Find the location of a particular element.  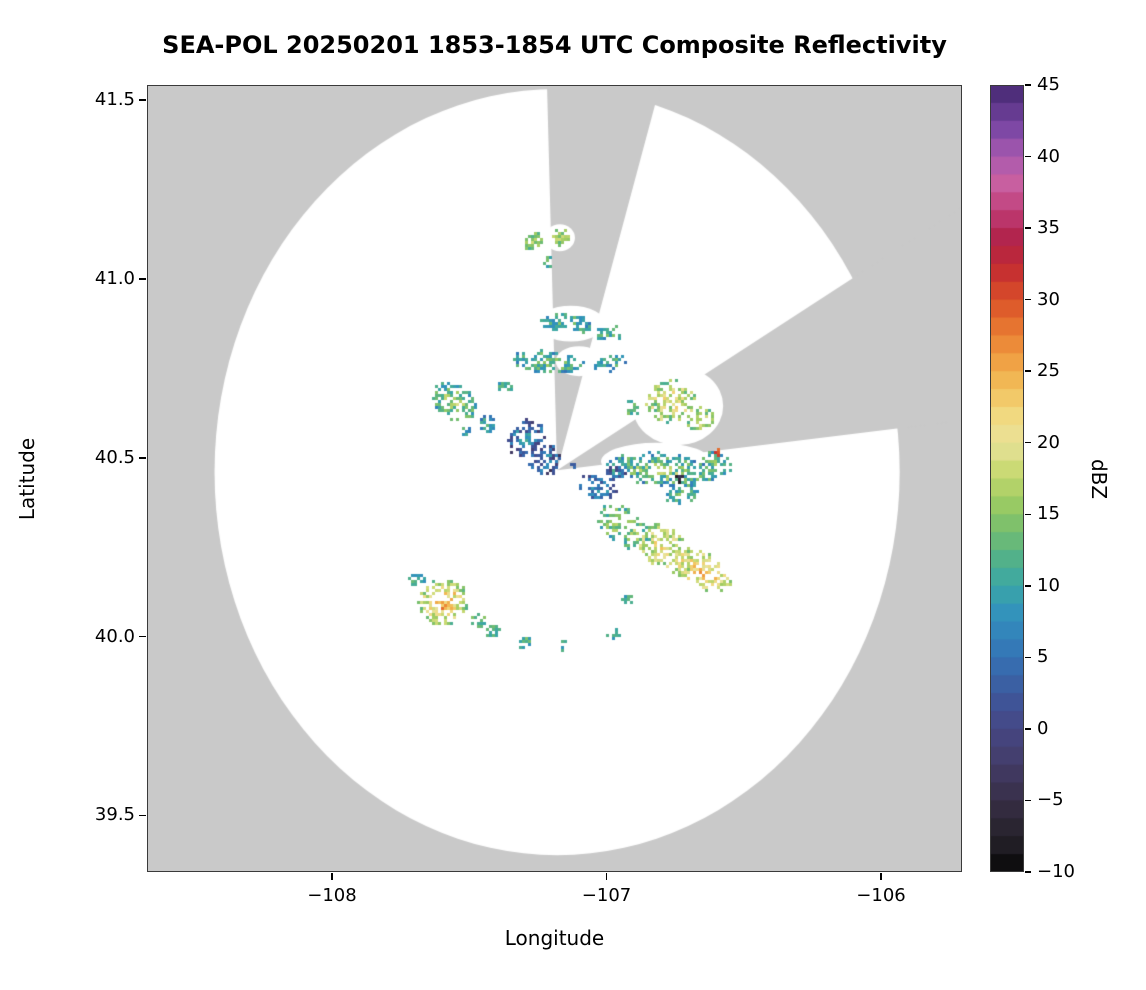

x-axis-label: Longitude is located at coordinates (554, 938).